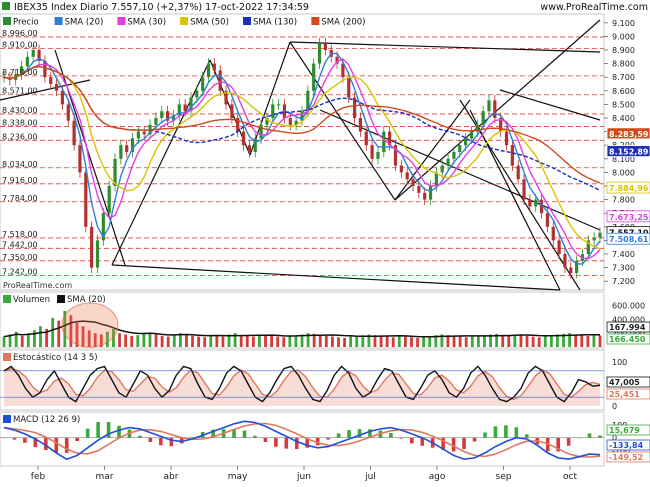 The height and width of the screenshot is (487, 650). I want to click on volume-tick-label: 600.000, so click(628, 305).